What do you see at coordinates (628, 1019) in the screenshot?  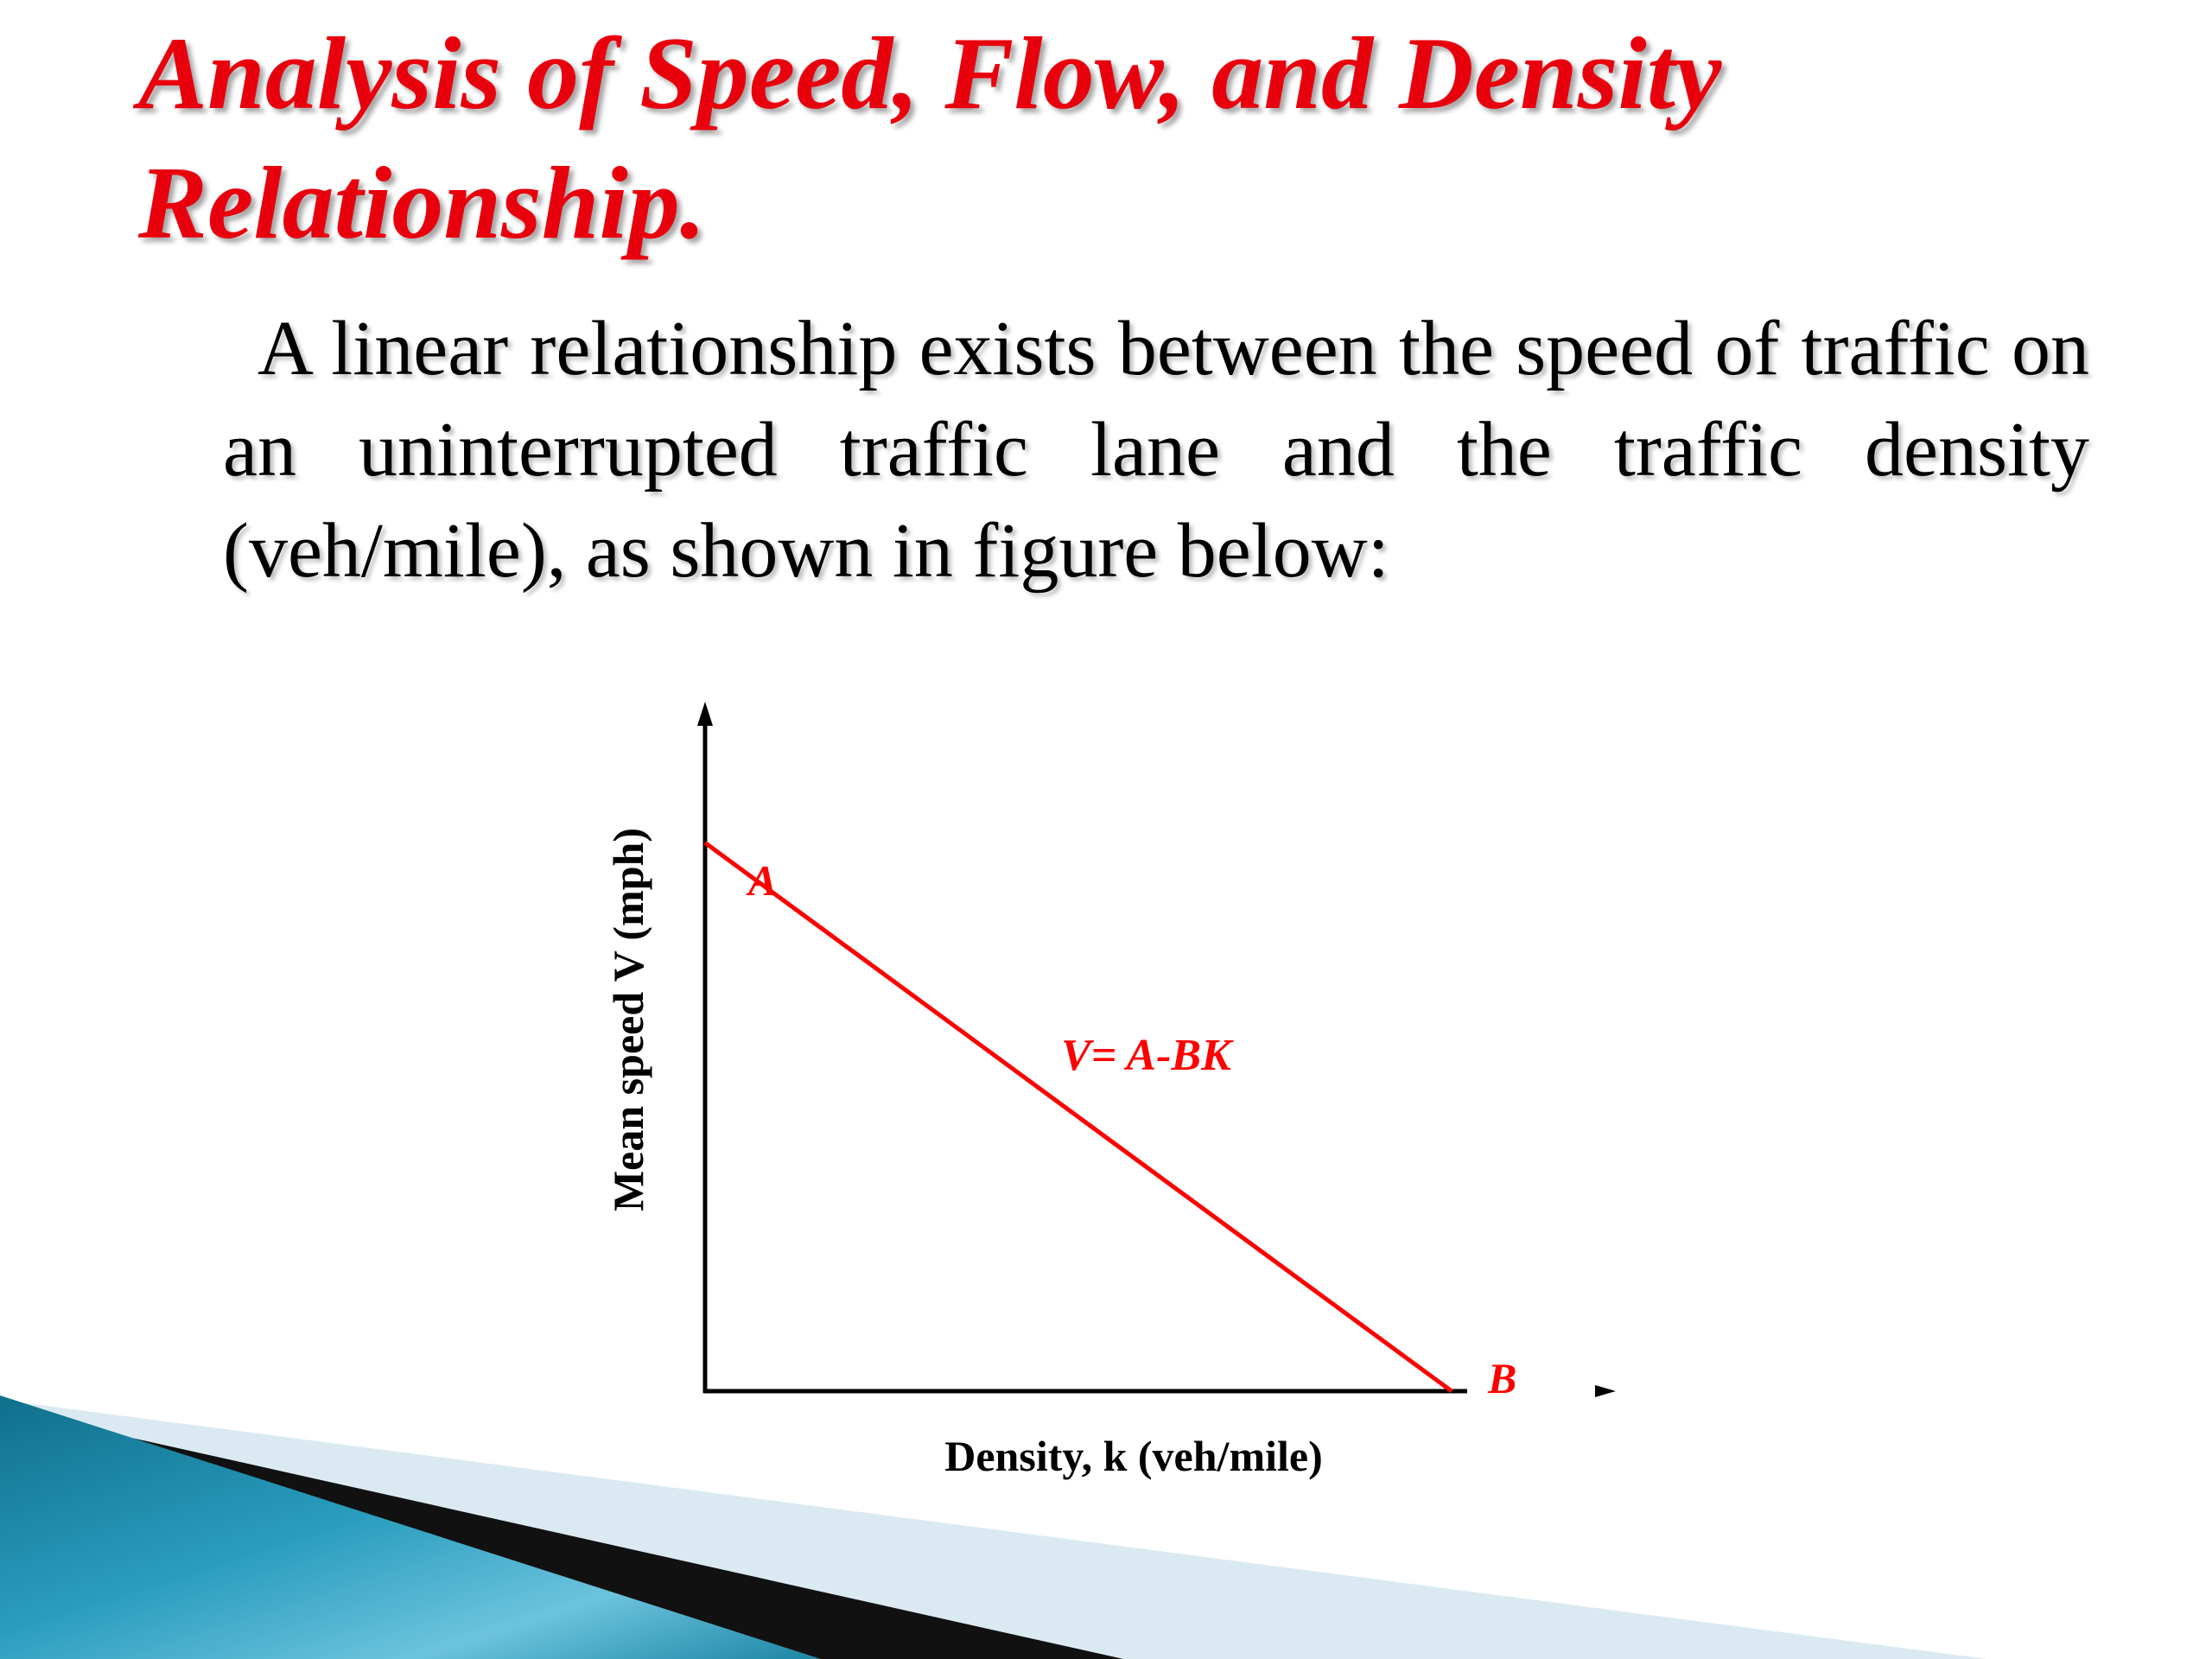 I see `y-axis-label: Mean speed V (mph)` at bounding box center [628, 1019].